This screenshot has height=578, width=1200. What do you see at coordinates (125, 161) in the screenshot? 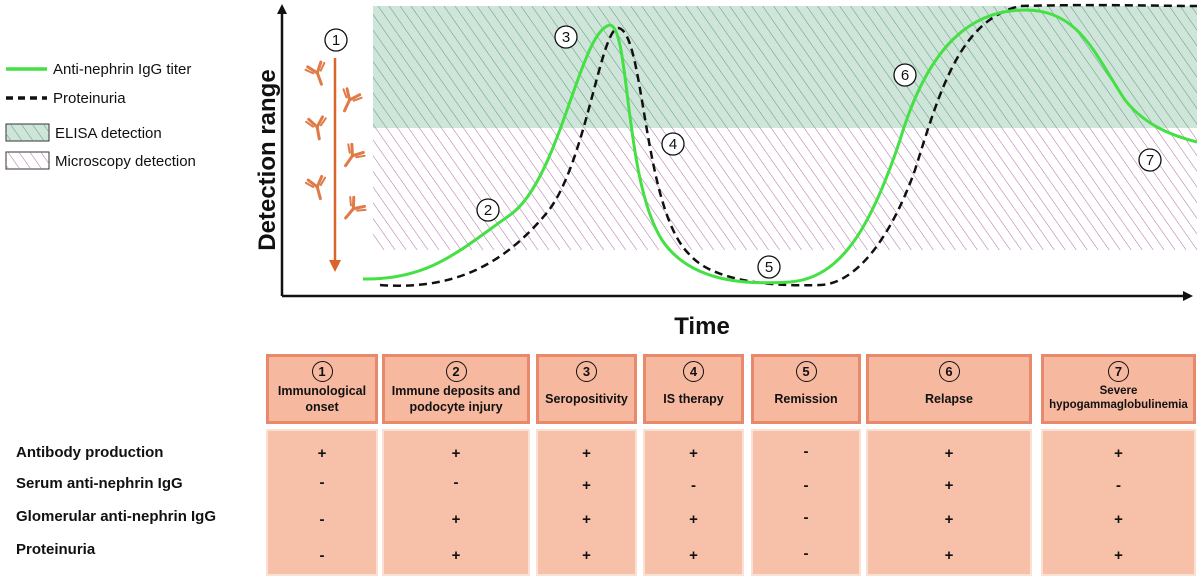
I see `microscopy-legend-label: Microscopy detection` at bounding box center [125, 161].